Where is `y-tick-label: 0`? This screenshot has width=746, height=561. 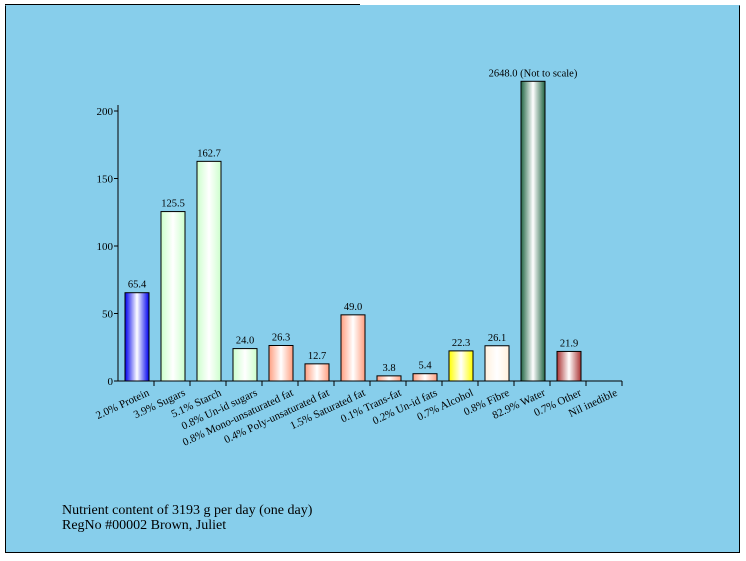
y-tick-label: 0 is located at coordinates (111, 382).